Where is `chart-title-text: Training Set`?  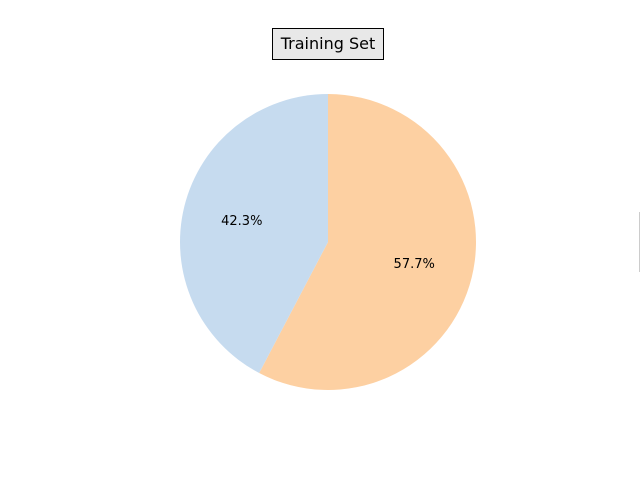
chart-title-text: Training Set is located at coordinates (328, 43).